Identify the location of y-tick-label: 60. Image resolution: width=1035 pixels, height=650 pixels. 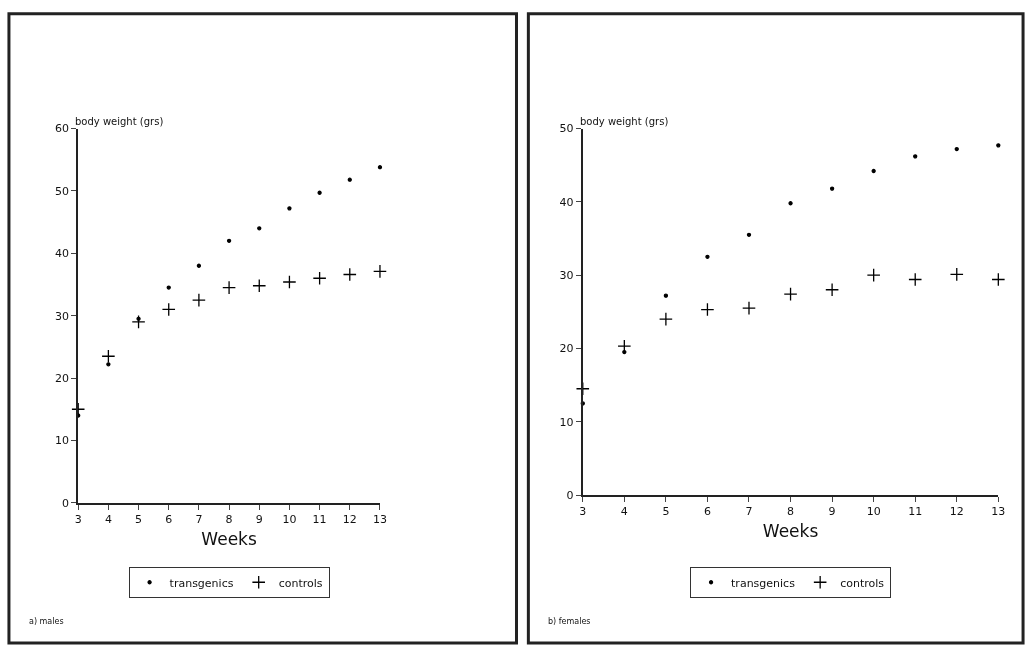
(62, 129).